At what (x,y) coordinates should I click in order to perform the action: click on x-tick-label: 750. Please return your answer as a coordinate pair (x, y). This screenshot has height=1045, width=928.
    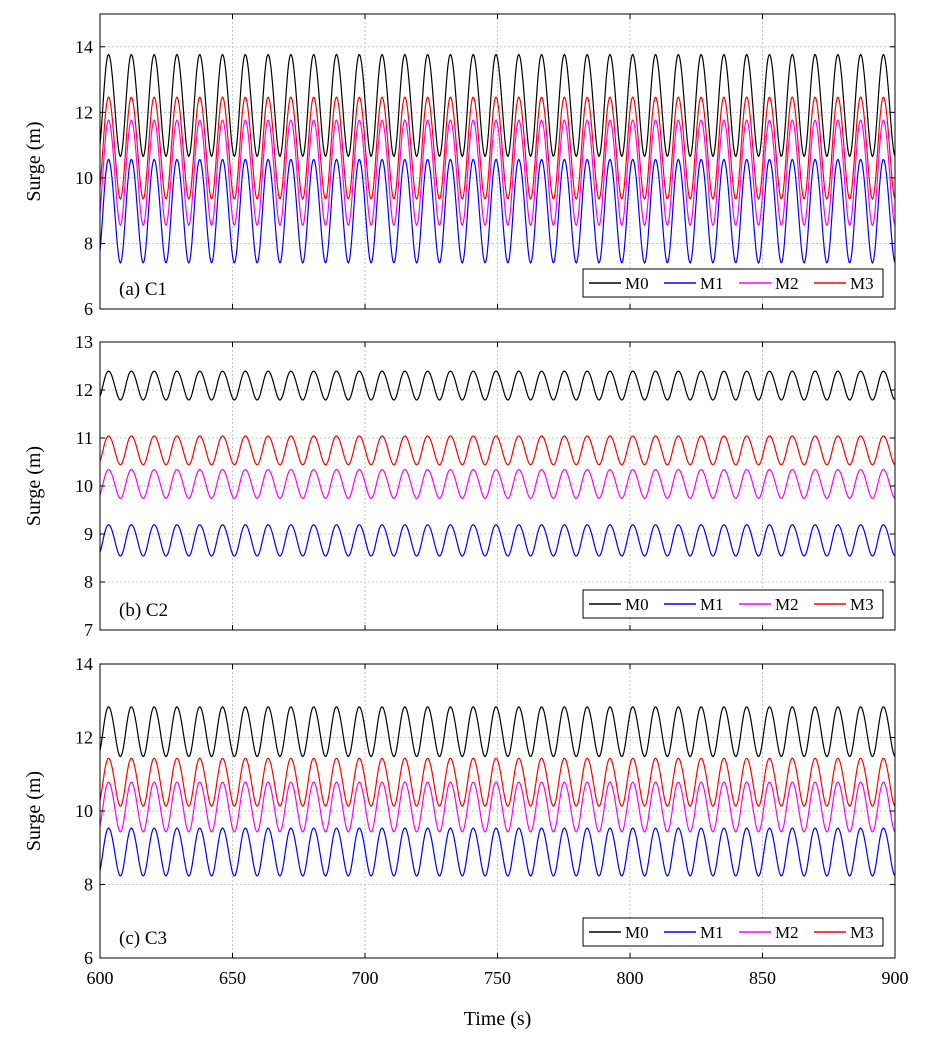
    Looking at the image, I should click on (497, 978).